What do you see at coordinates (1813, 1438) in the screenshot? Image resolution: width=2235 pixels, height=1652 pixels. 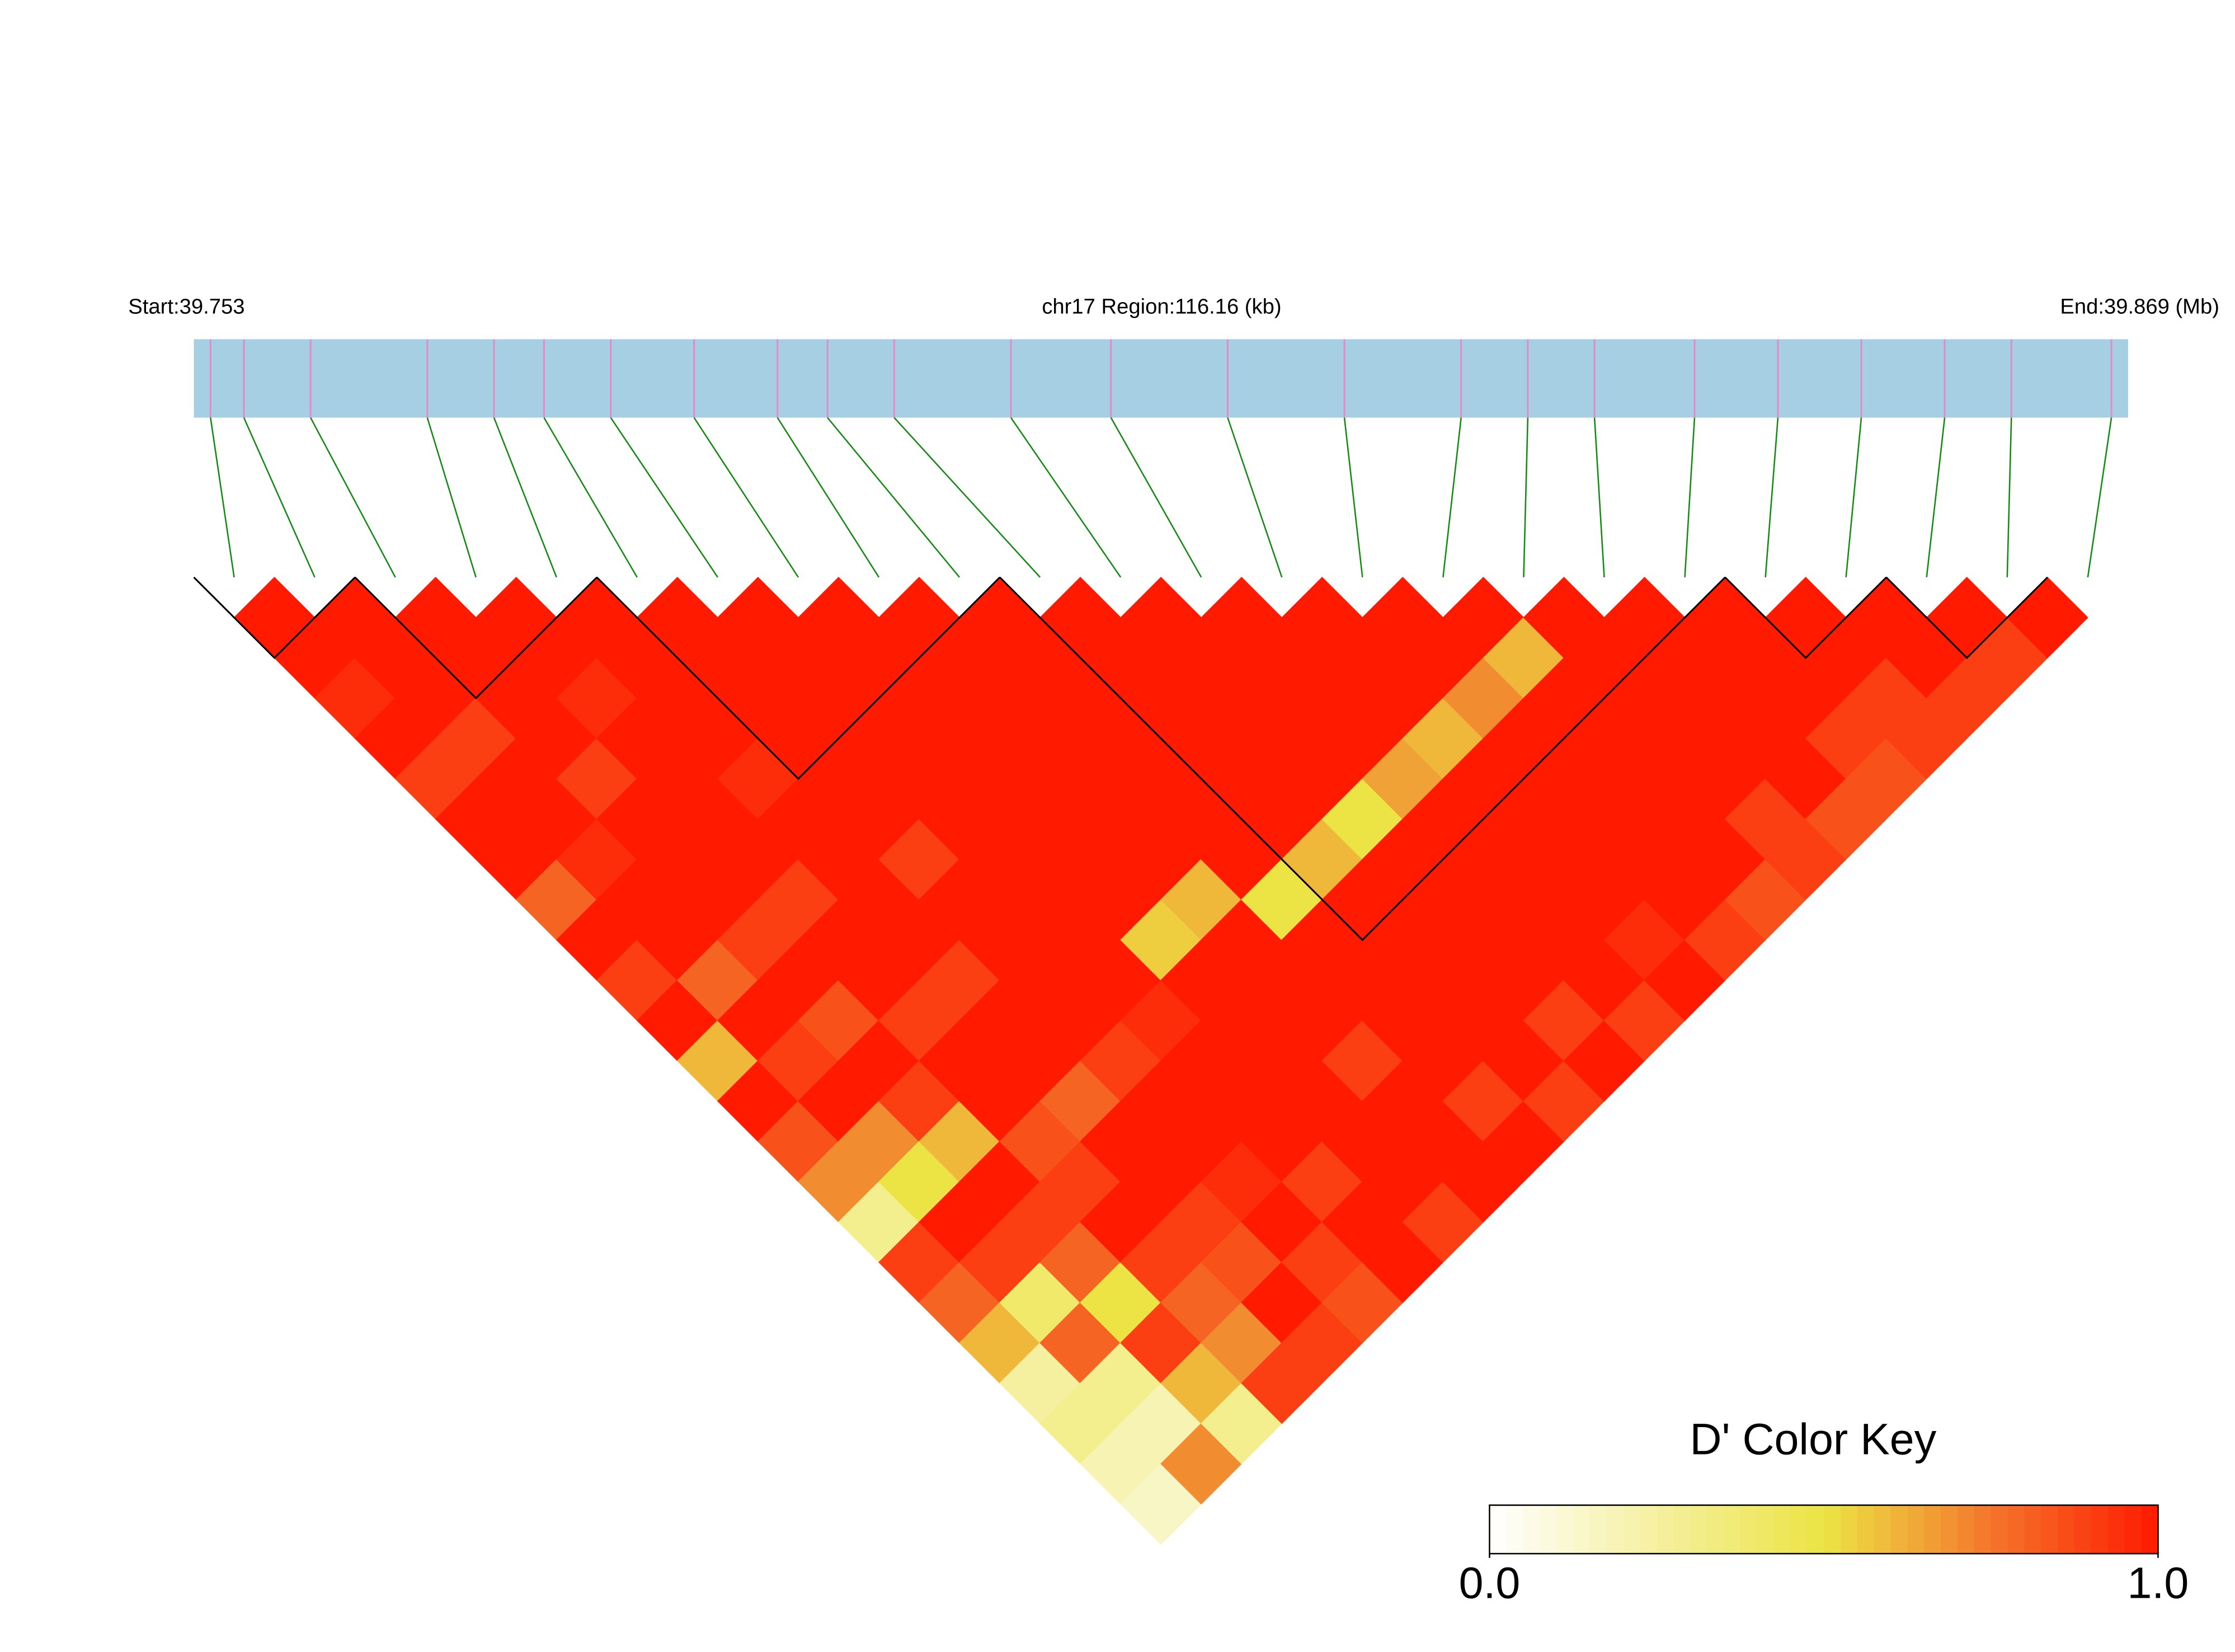 I see `key-title: D' Color Key` at bounding box center [1813, 1438].